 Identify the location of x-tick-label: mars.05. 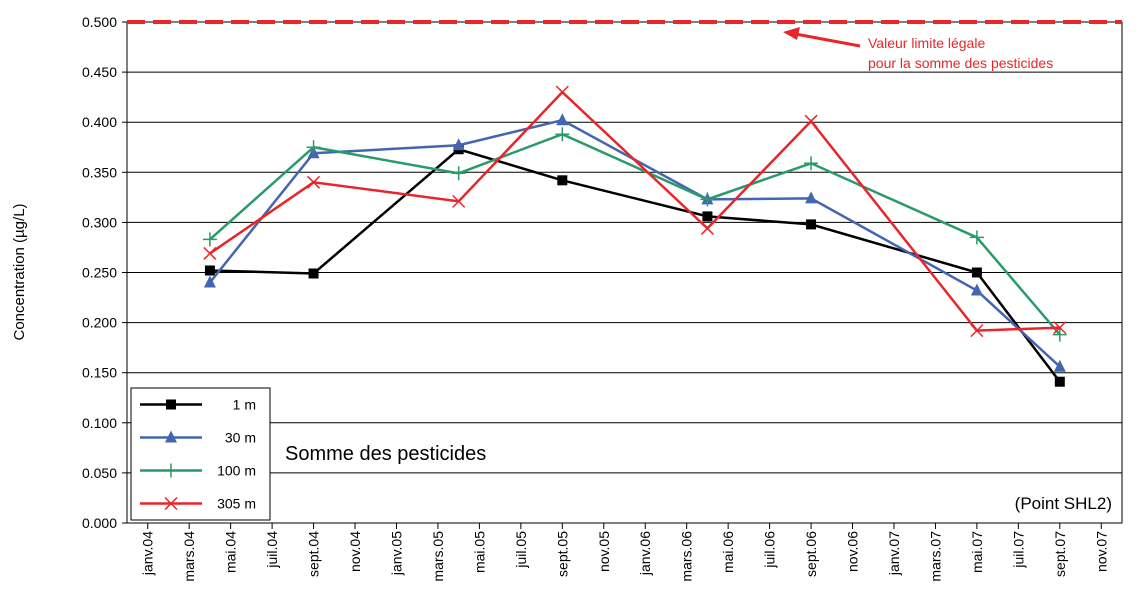
(438, 556).